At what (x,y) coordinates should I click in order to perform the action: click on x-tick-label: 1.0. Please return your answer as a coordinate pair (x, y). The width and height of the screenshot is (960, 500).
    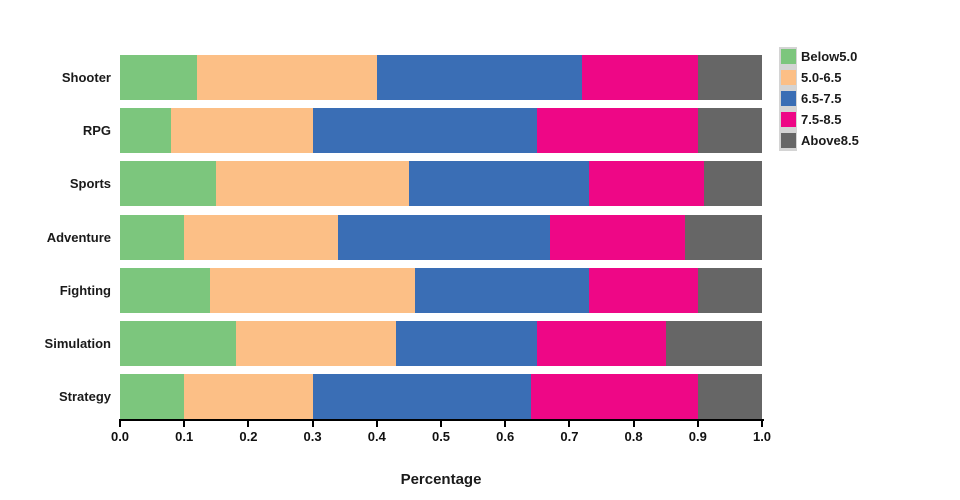
    Looking at the image, I should click on (762, 436).